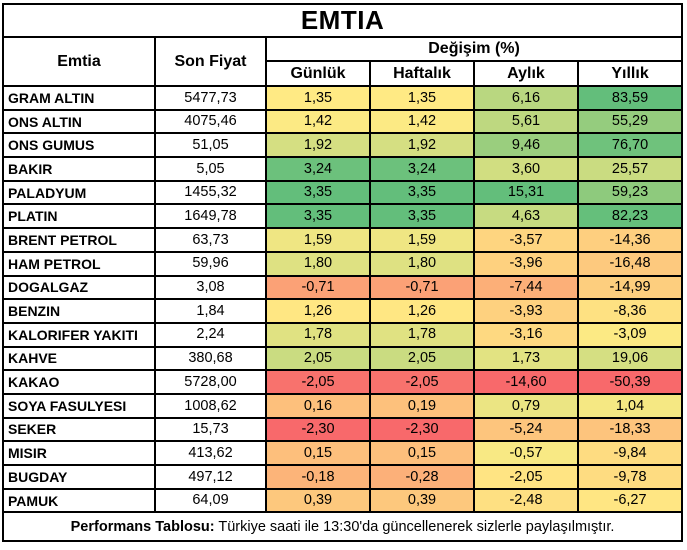 This screenshot has height=550, width=687. I want to click on change-value-cell: 15,31, so click(526, 192).